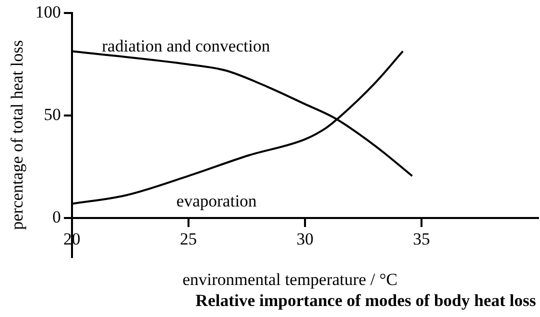 The width and height of the screenshot is (540, 317). I want to click on y-axis-title: percentage of total heat loss, so click(17, 135).